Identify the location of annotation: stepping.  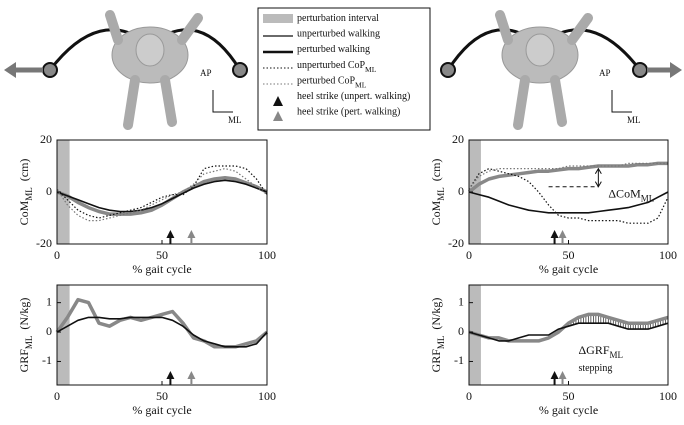
(595, 368).